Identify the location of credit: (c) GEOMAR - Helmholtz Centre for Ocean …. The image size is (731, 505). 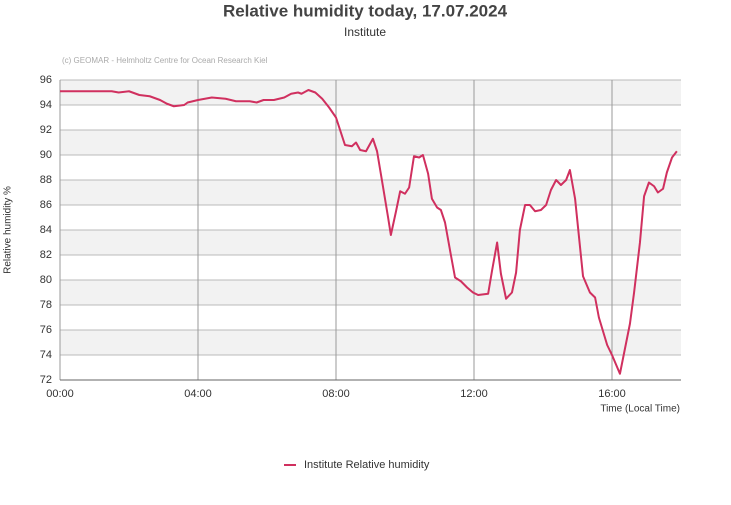
(165, 60).